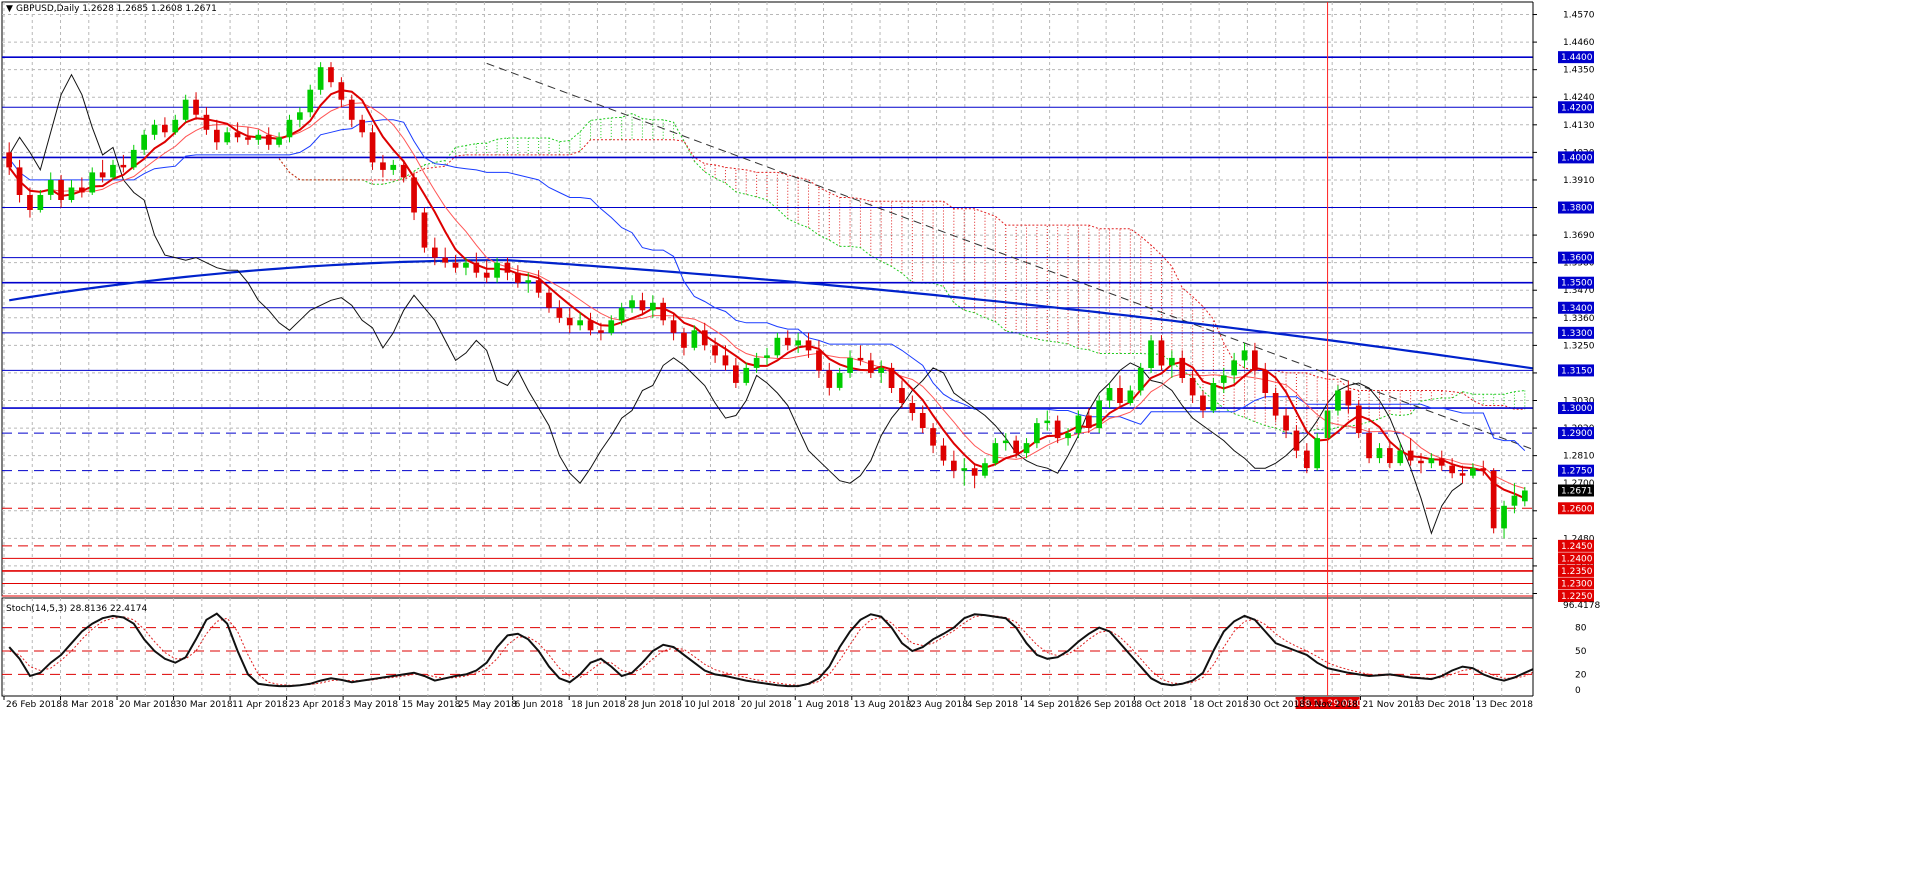  I want to click on level-price-text: 1.2300, so click(1577, 584).